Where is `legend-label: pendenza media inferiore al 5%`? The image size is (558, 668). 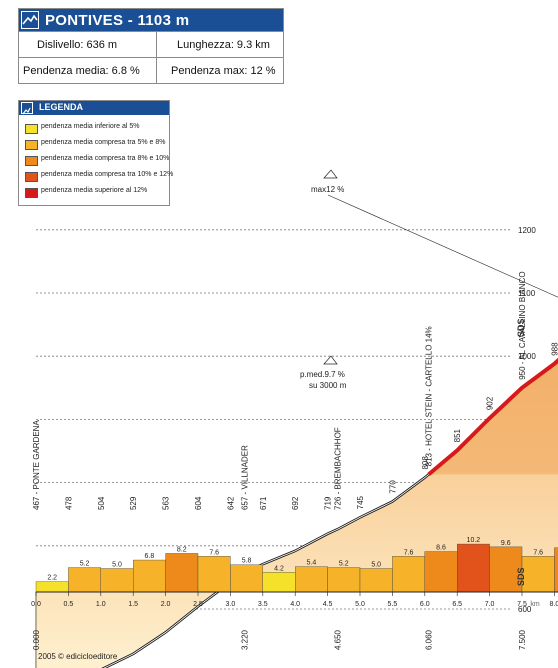 legend-label: pendenza media inferiore al 5% is located at coordinates (90, 126).